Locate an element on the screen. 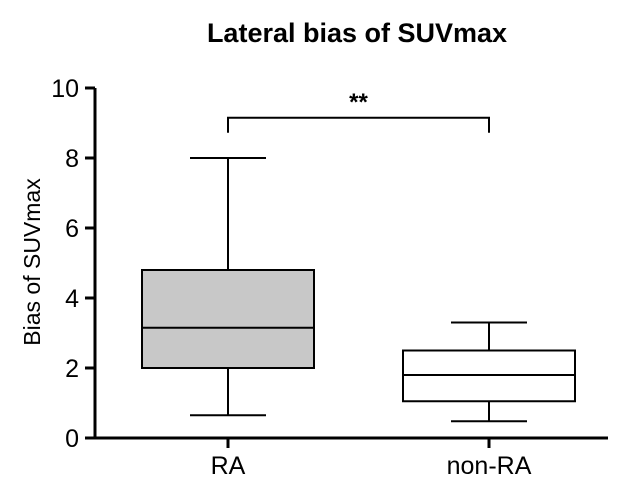  bracket-line is located at coordinates (358, 124).